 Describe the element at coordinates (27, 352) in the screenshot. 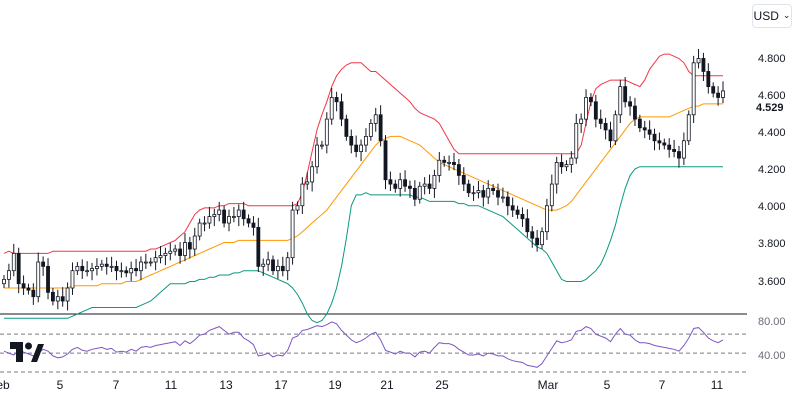

I see `tradingview-logo` at that location.